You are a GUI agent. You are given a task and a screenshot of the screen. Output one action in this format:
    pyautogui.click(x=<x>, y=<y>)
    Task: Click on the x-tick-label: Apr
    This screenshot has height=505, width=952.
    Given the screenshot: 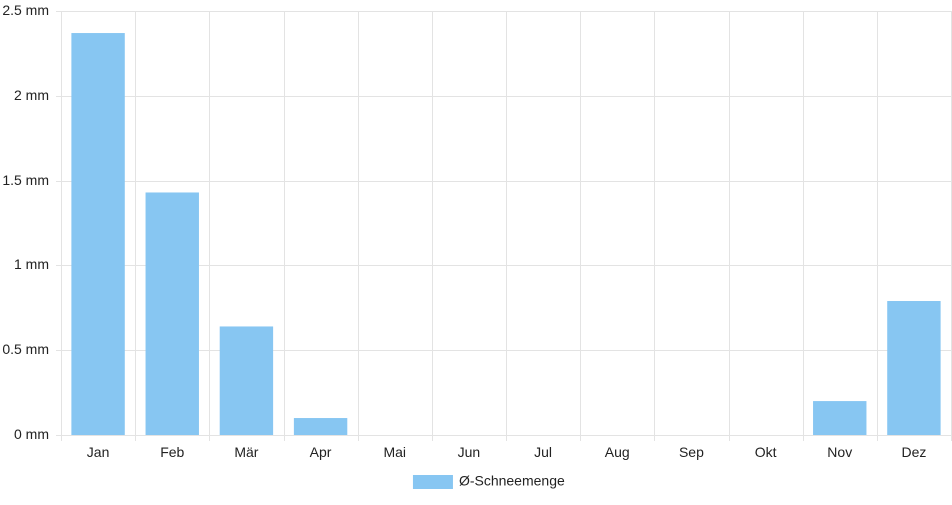 What is the action you would take?
    pyautogui.click(x=321, y=452)
    